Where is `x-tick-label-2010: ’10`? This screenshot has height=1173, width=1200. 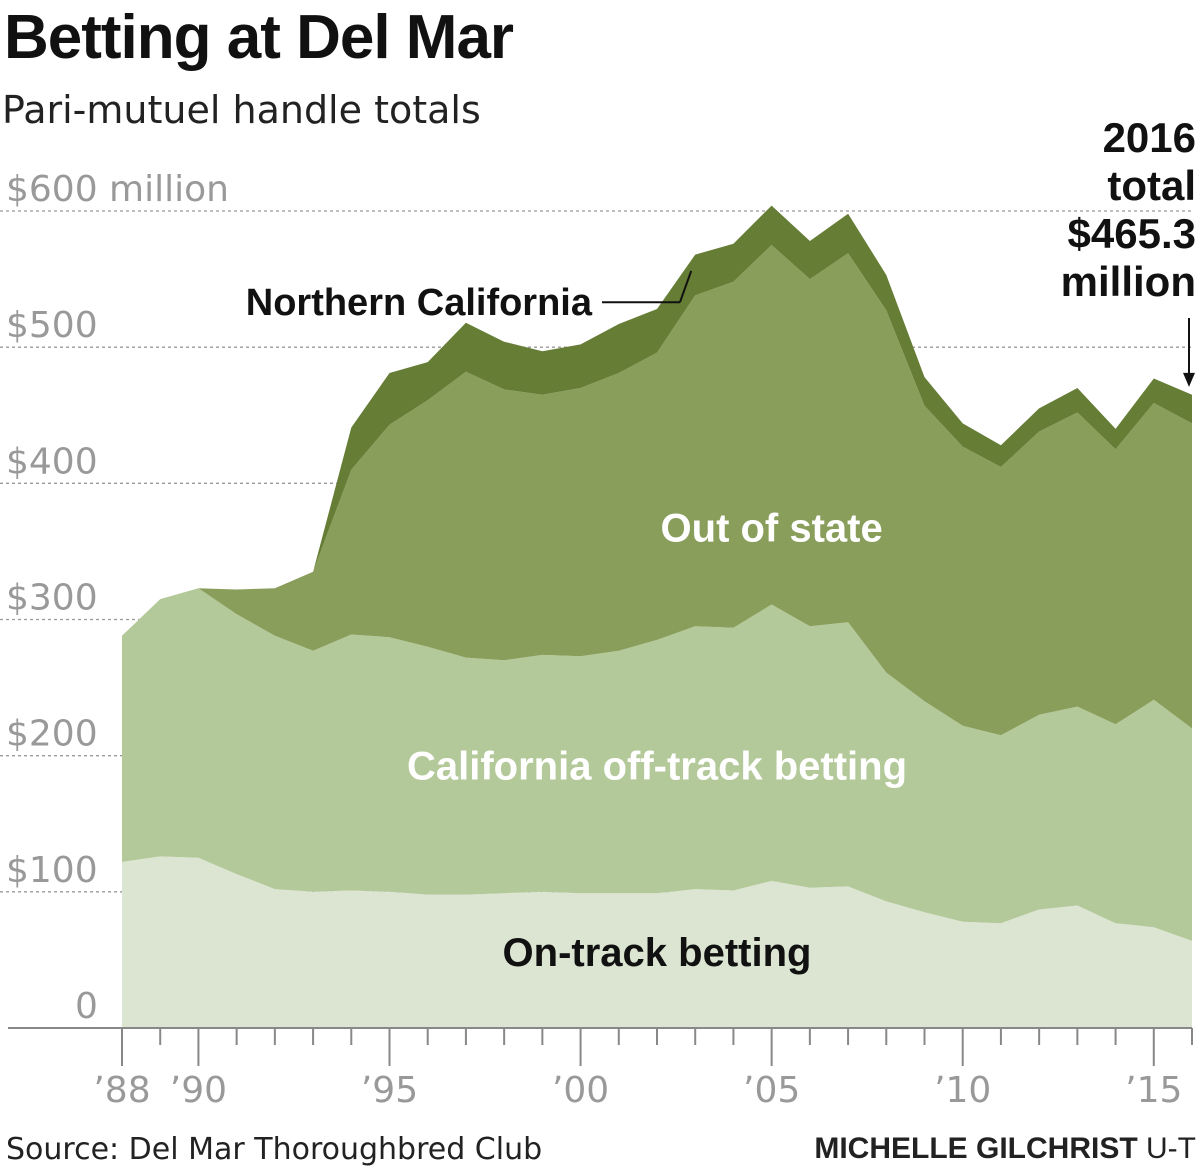
x-tick-label-2010: ’10 is located at coordinates (962, 1090).